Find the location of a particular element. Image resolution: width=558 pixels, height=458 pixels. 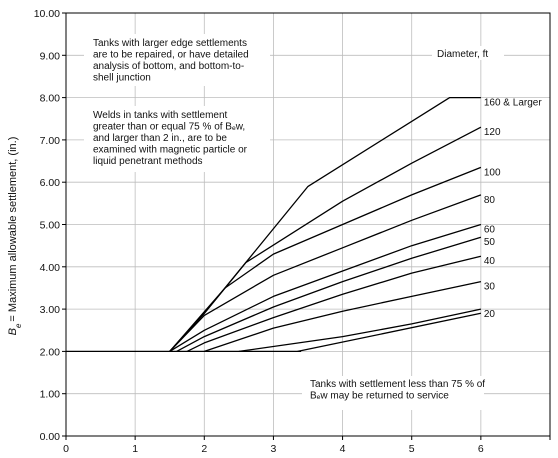

annotation-box-welds-bg is located at coordinates (177, 139).